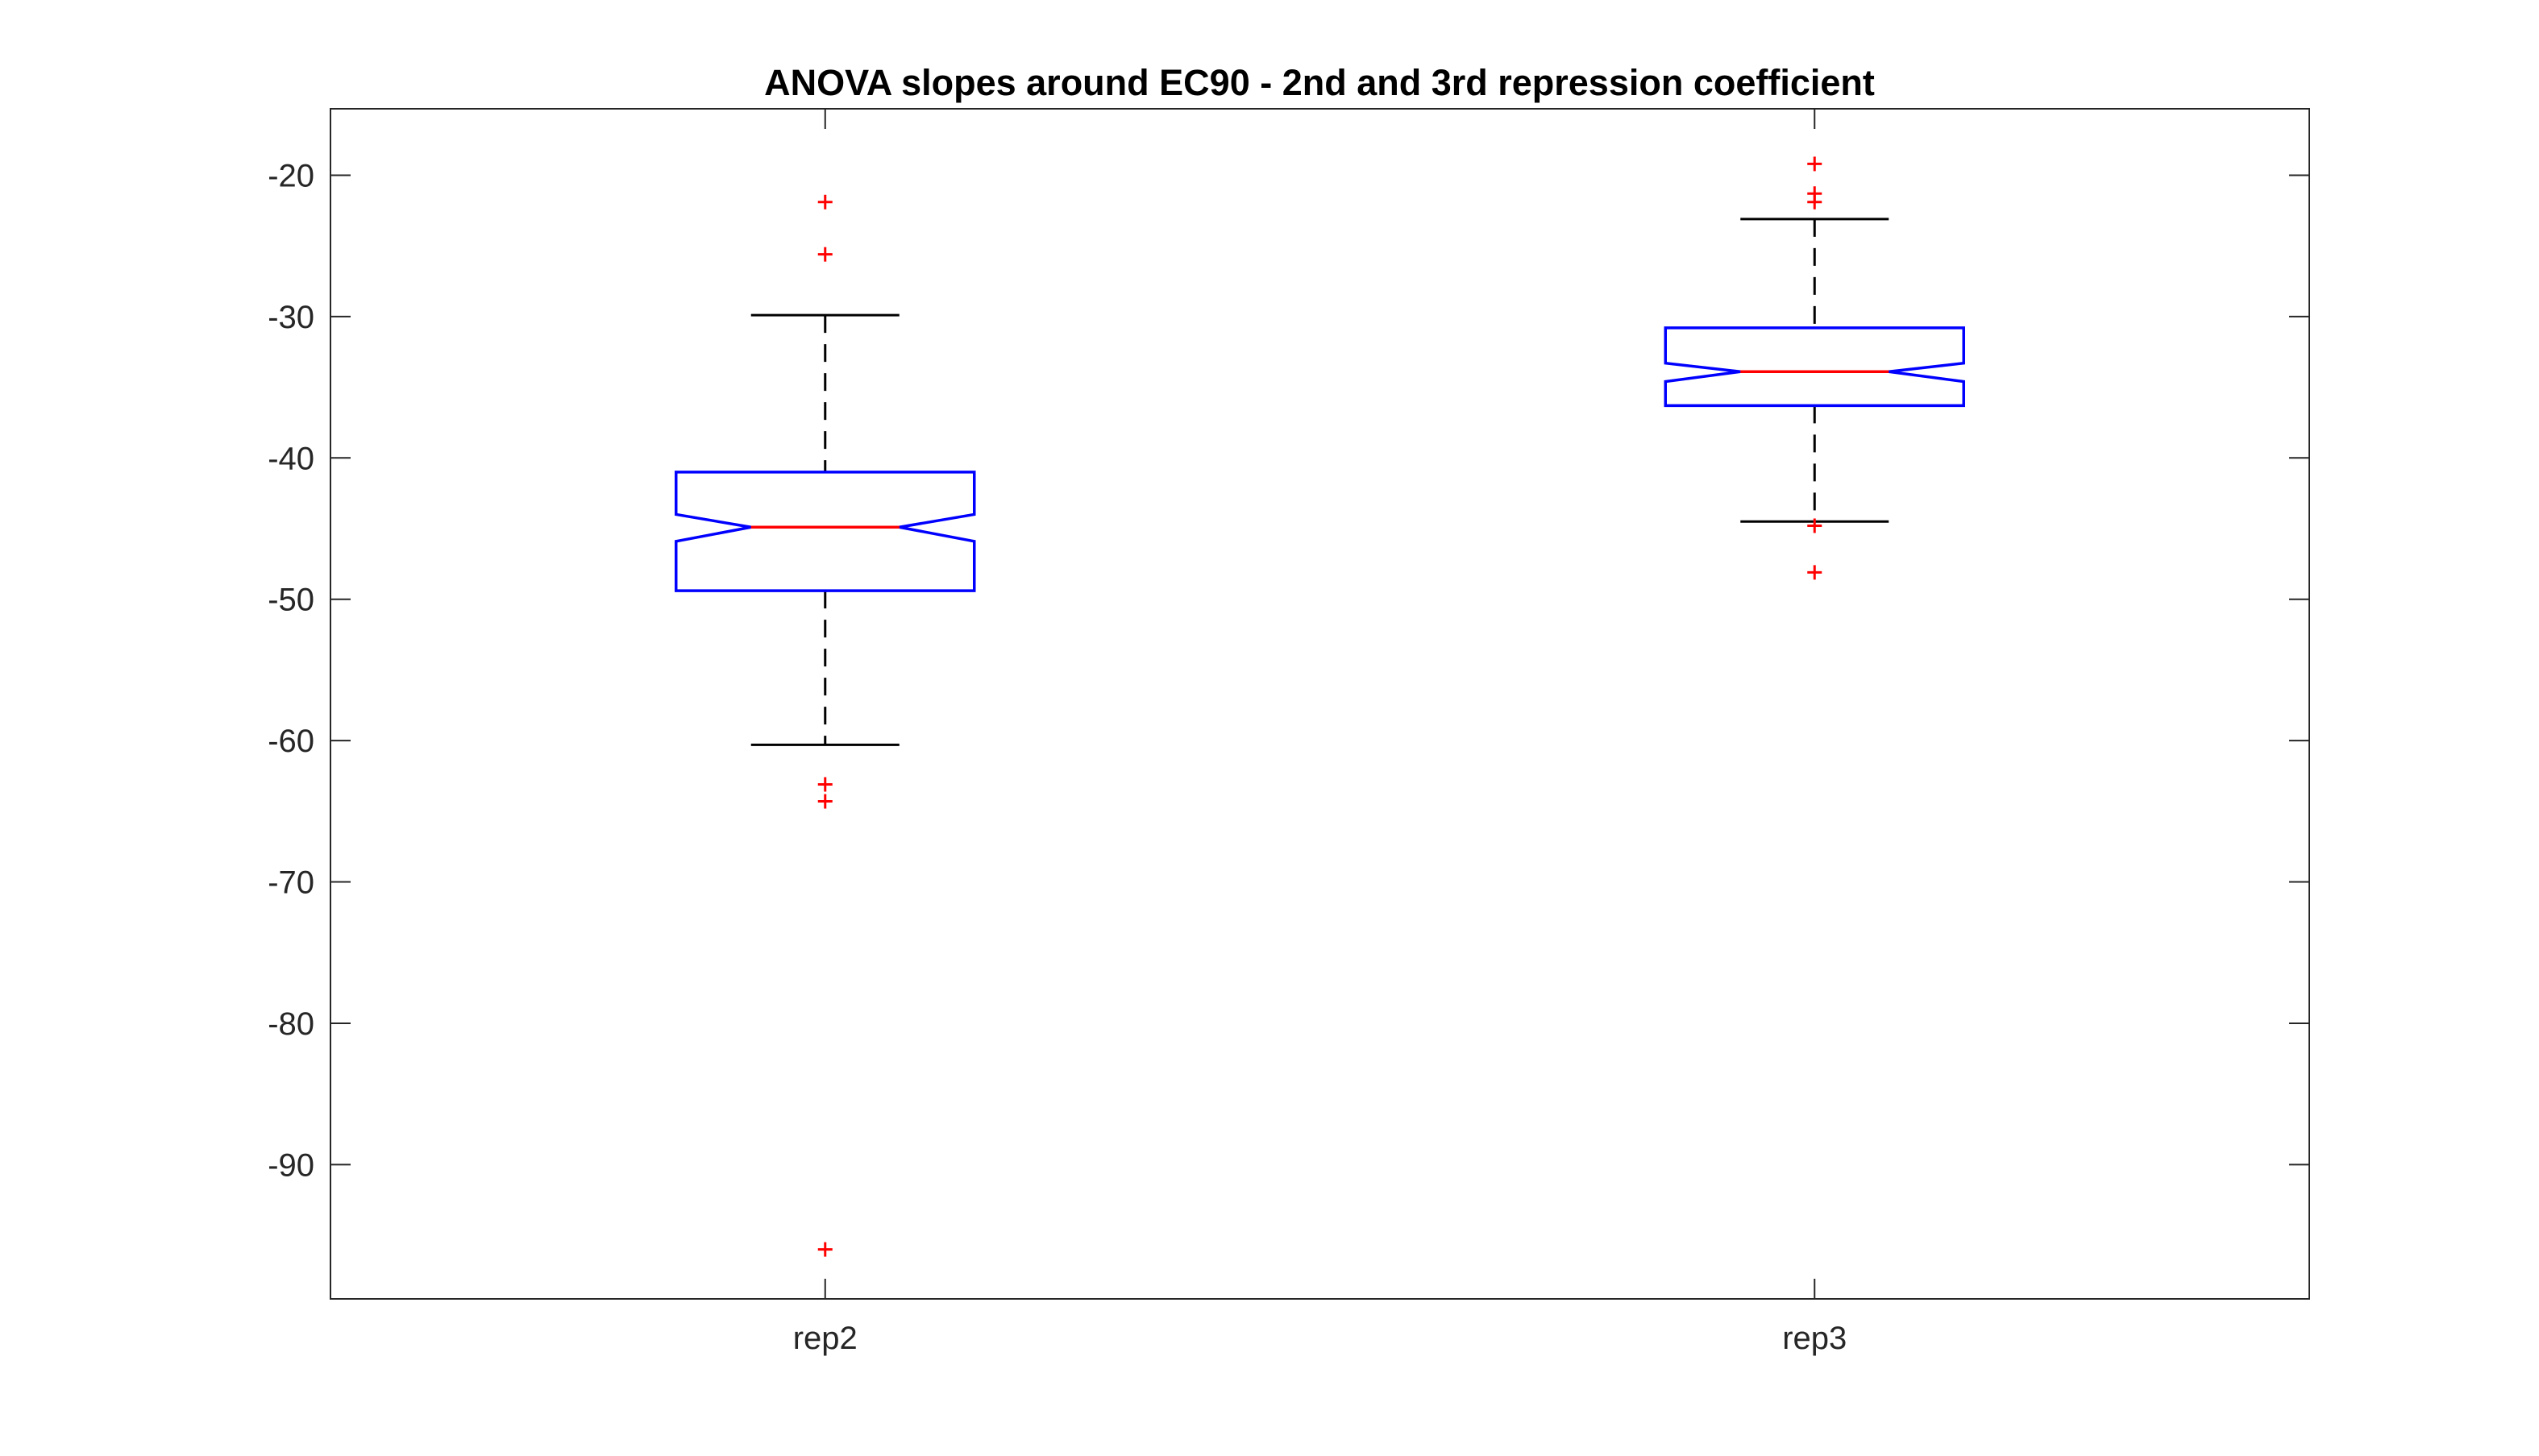 The width and height of the screenshot is (2539, 1456). What do you see at coordinates (291, 458) in the screenshot?
I see `y-tick-label: -40` at bounding box center [291, 458].